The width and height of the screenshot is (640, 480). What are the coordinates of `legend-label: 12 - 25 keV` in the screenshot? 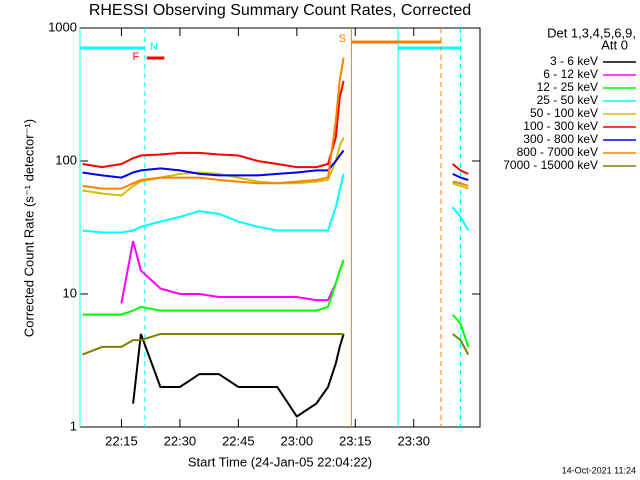 It's located at (567, 87).